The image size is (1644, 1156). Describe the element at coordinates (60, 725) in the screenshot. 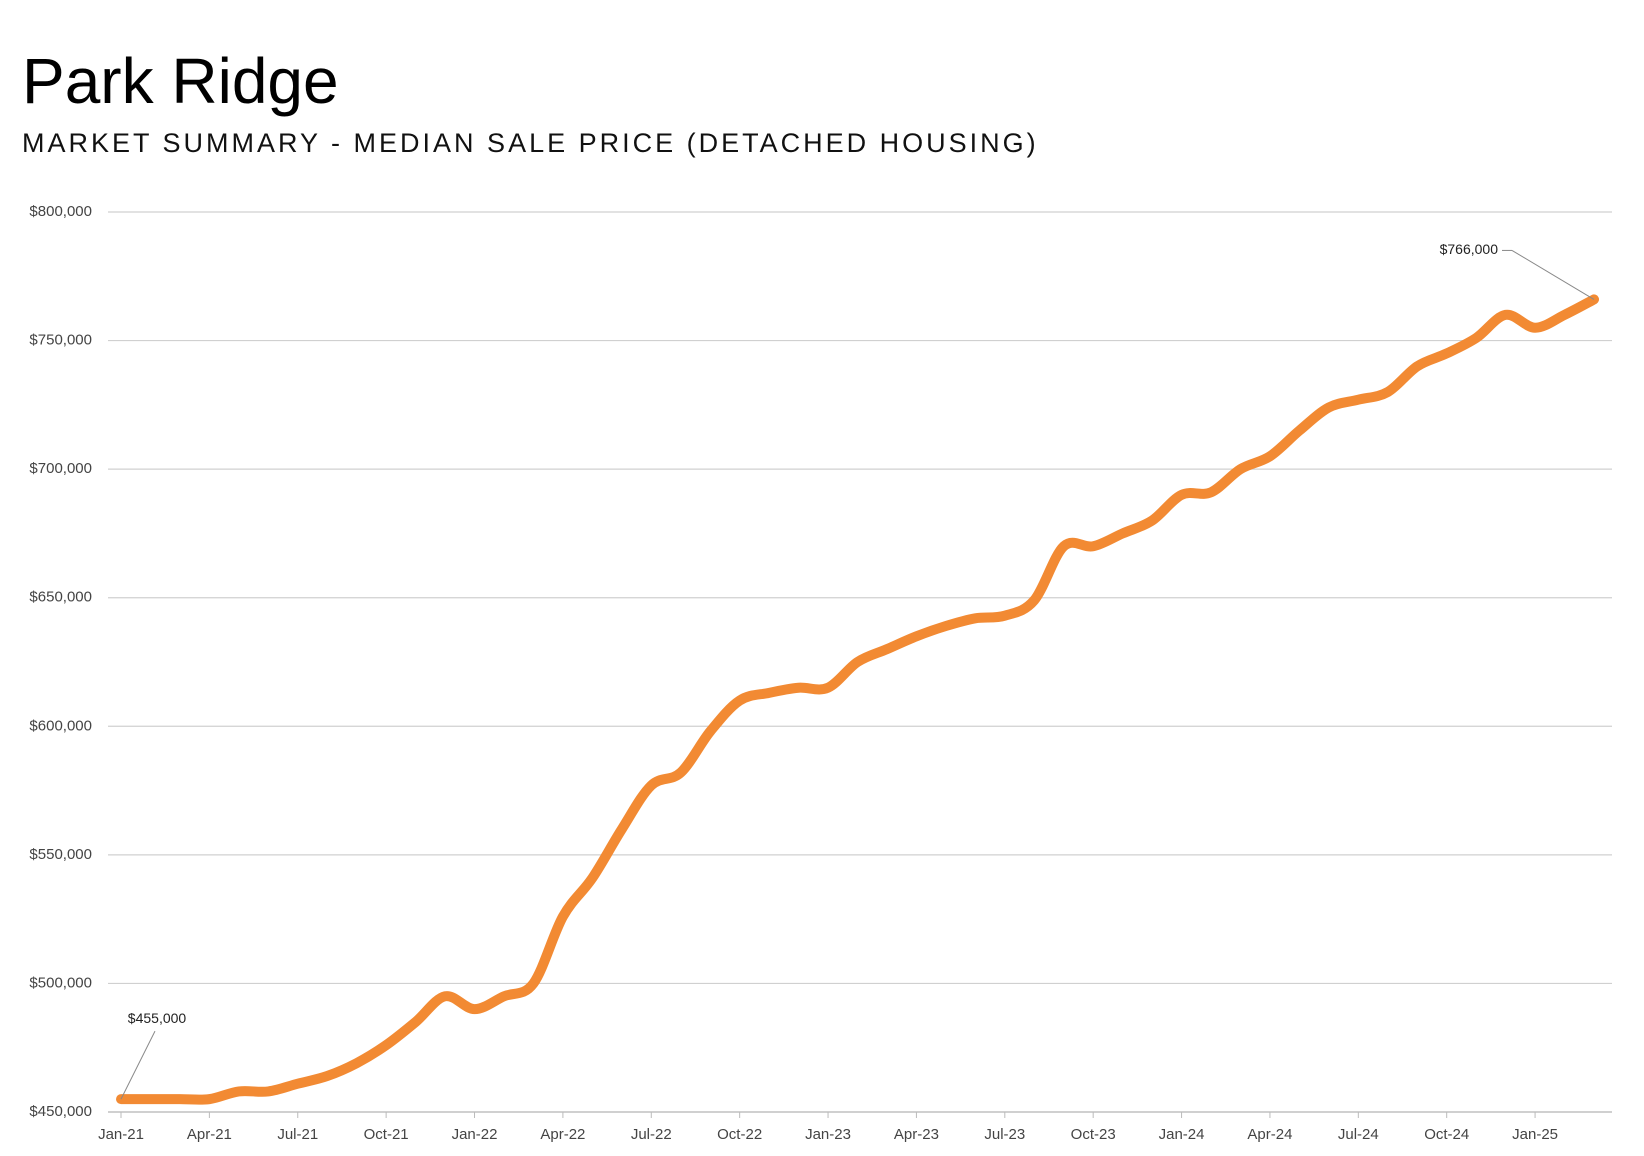

I see `y-tick-label: $600,000` at that location.